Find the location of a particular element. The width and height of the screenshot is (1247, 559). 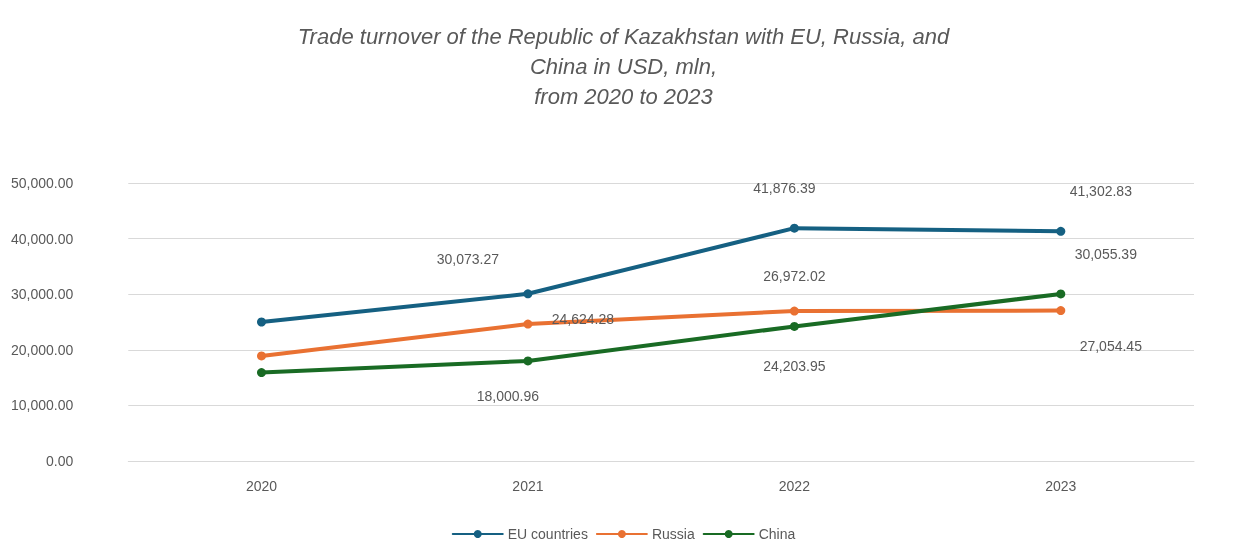

x-tick-label: 2022 is located at coordinates (794, 486).